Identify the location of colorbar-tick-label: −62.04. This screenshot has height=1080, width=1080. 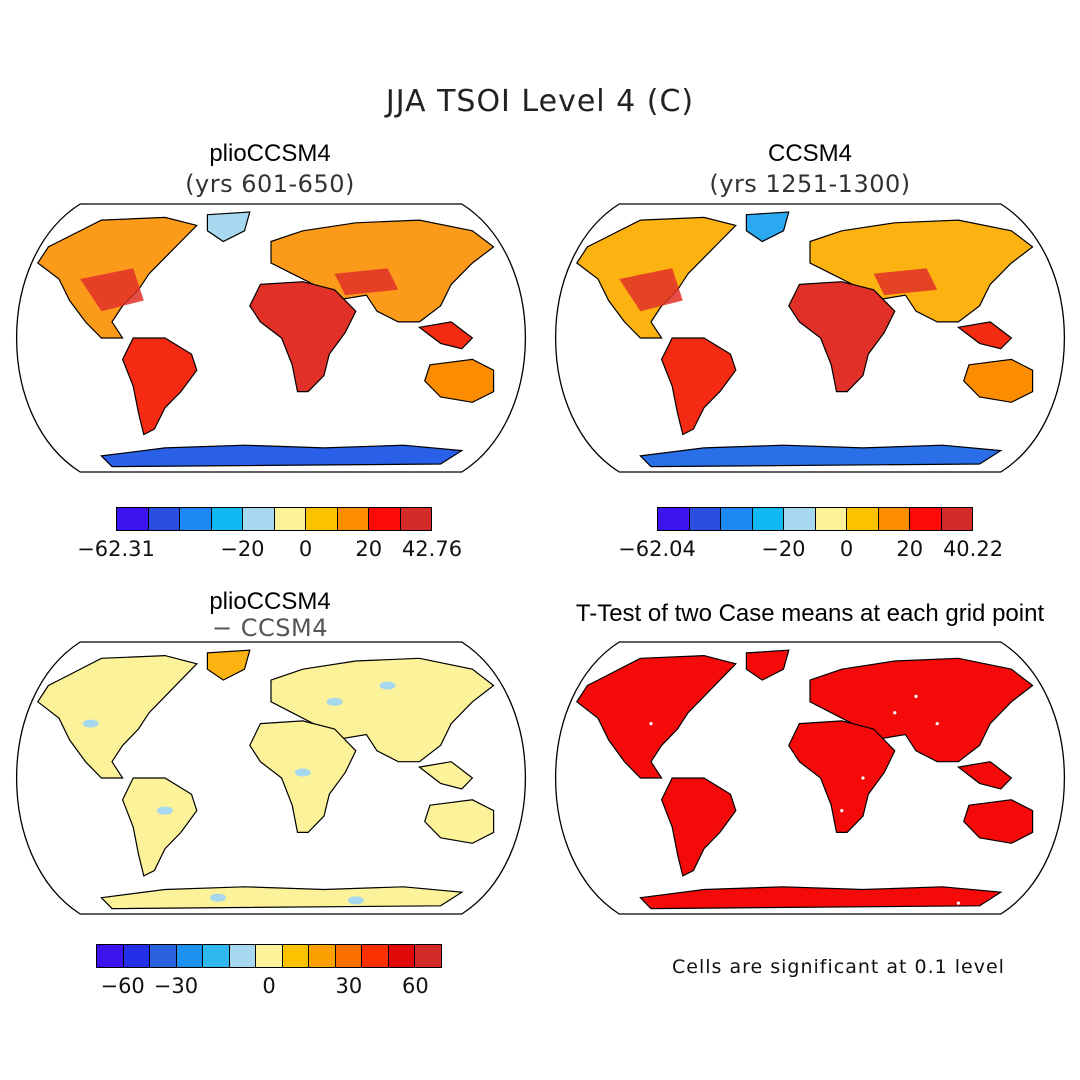
(657, 549).